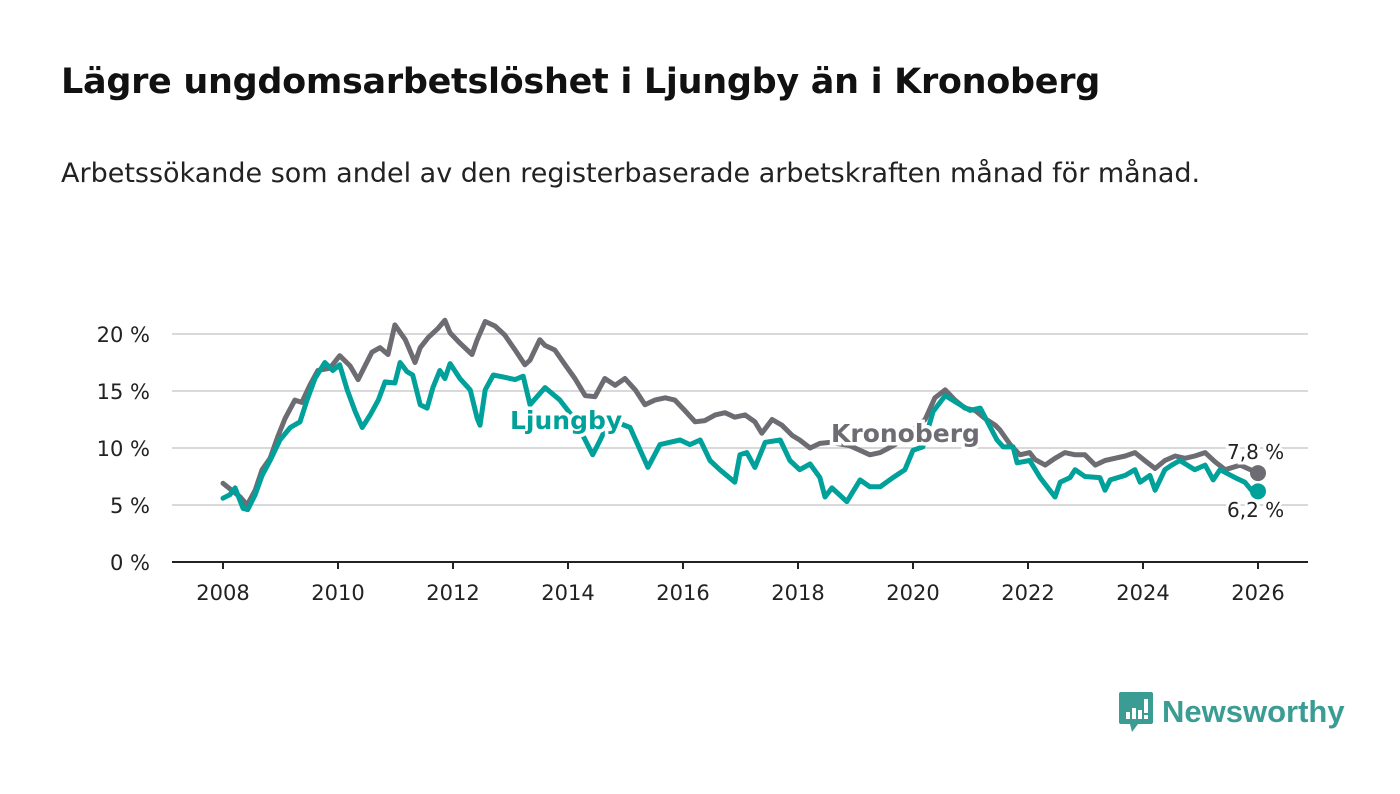  What do you see at coordinates (912, 593) in the screenshot?
I see `x-tick-label: 2020` at bounding box center [912, 593].